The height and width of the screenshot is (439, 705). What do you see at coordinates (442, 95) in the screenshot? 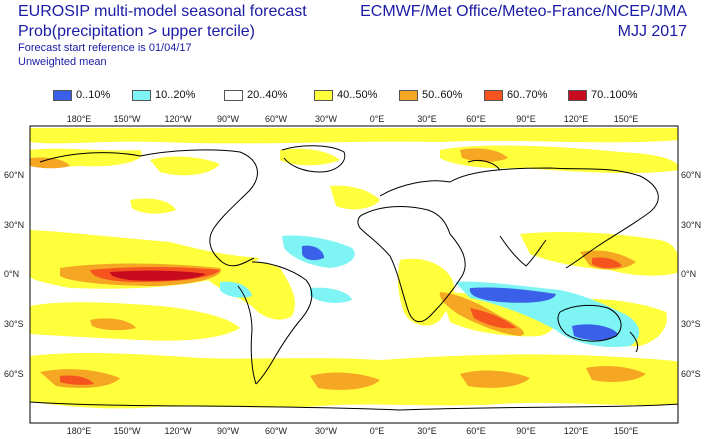
I see `legend-label: 50..60%` at bounding box center [442, 95].